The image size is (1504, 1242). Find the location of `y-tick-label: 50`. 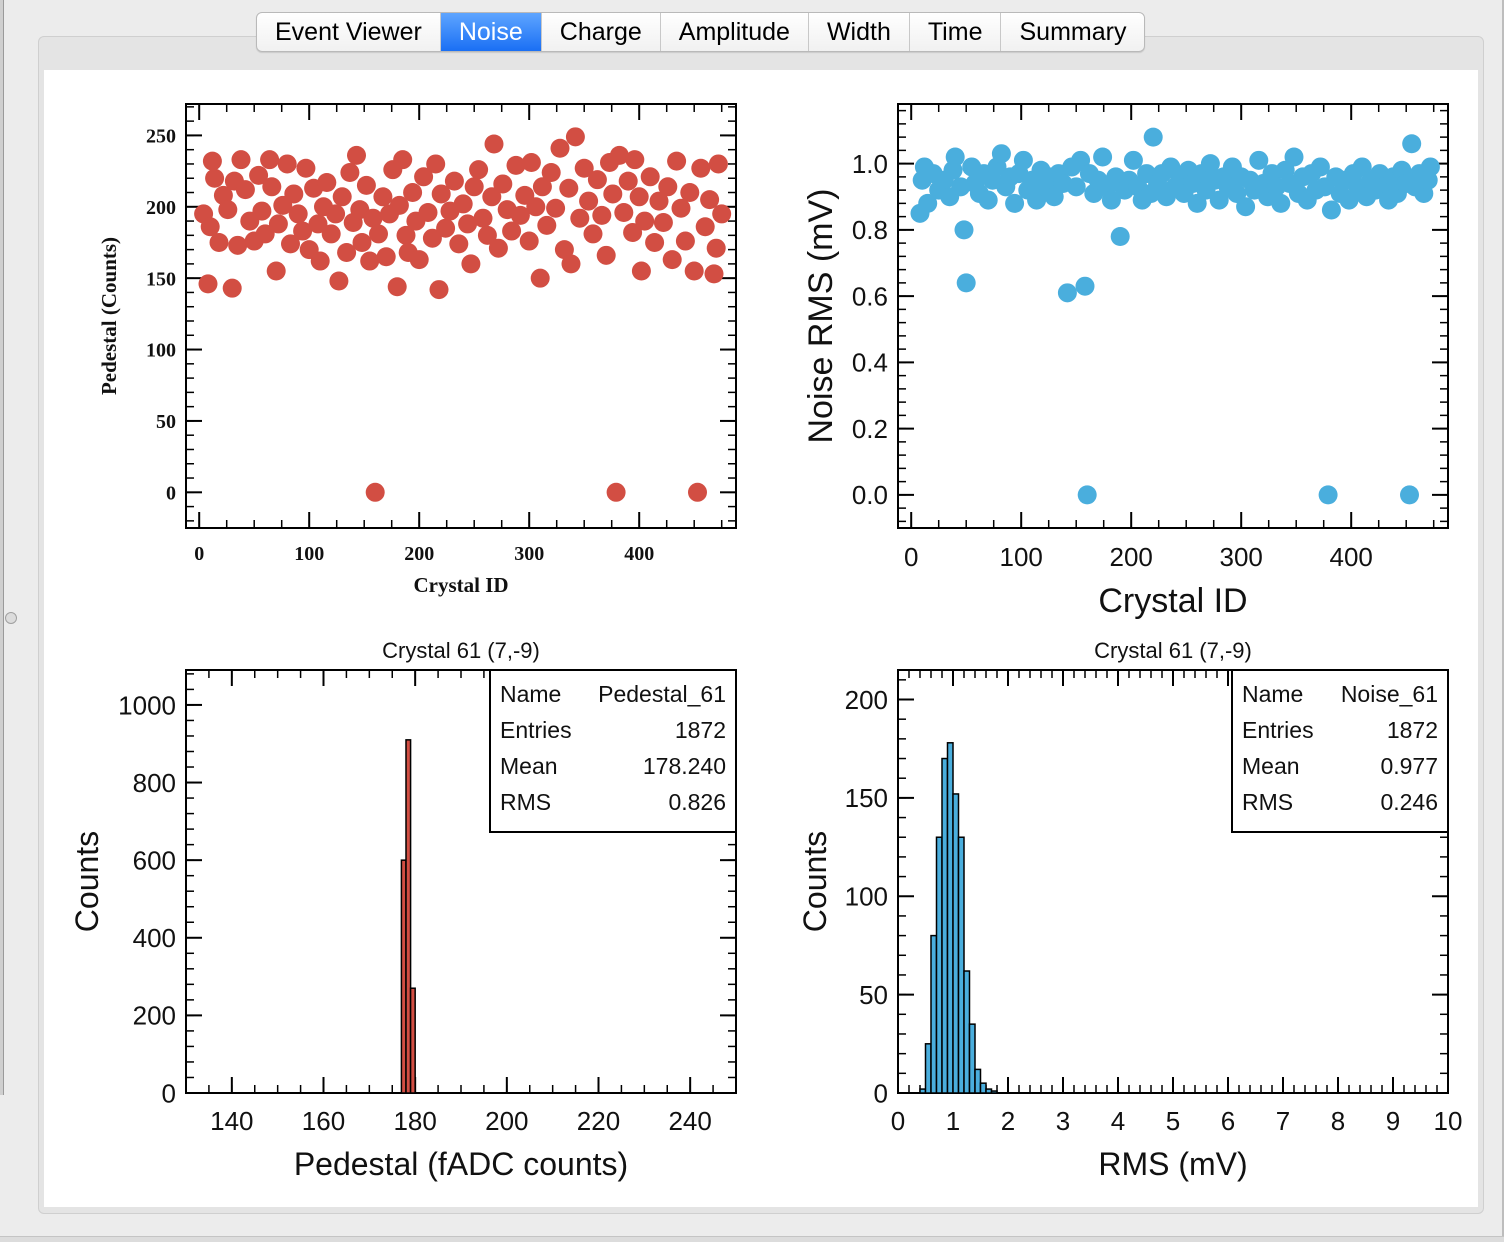

y-tick-label: 50 is located at coordinates (166, 422).